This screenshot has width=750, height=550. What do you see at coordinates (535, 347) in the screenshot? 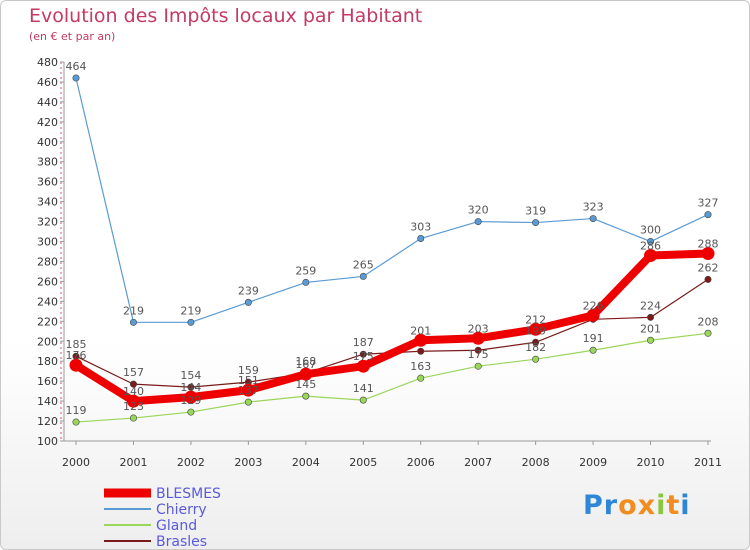
I see `data-label: 182` at bounding box center [535, 347].